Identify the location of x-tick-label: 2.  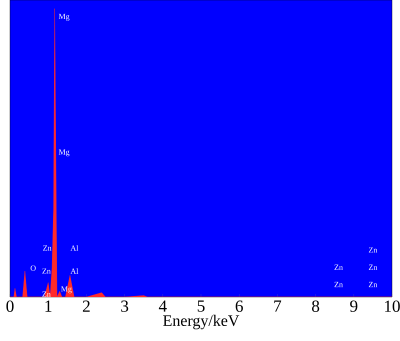
(86, 306).